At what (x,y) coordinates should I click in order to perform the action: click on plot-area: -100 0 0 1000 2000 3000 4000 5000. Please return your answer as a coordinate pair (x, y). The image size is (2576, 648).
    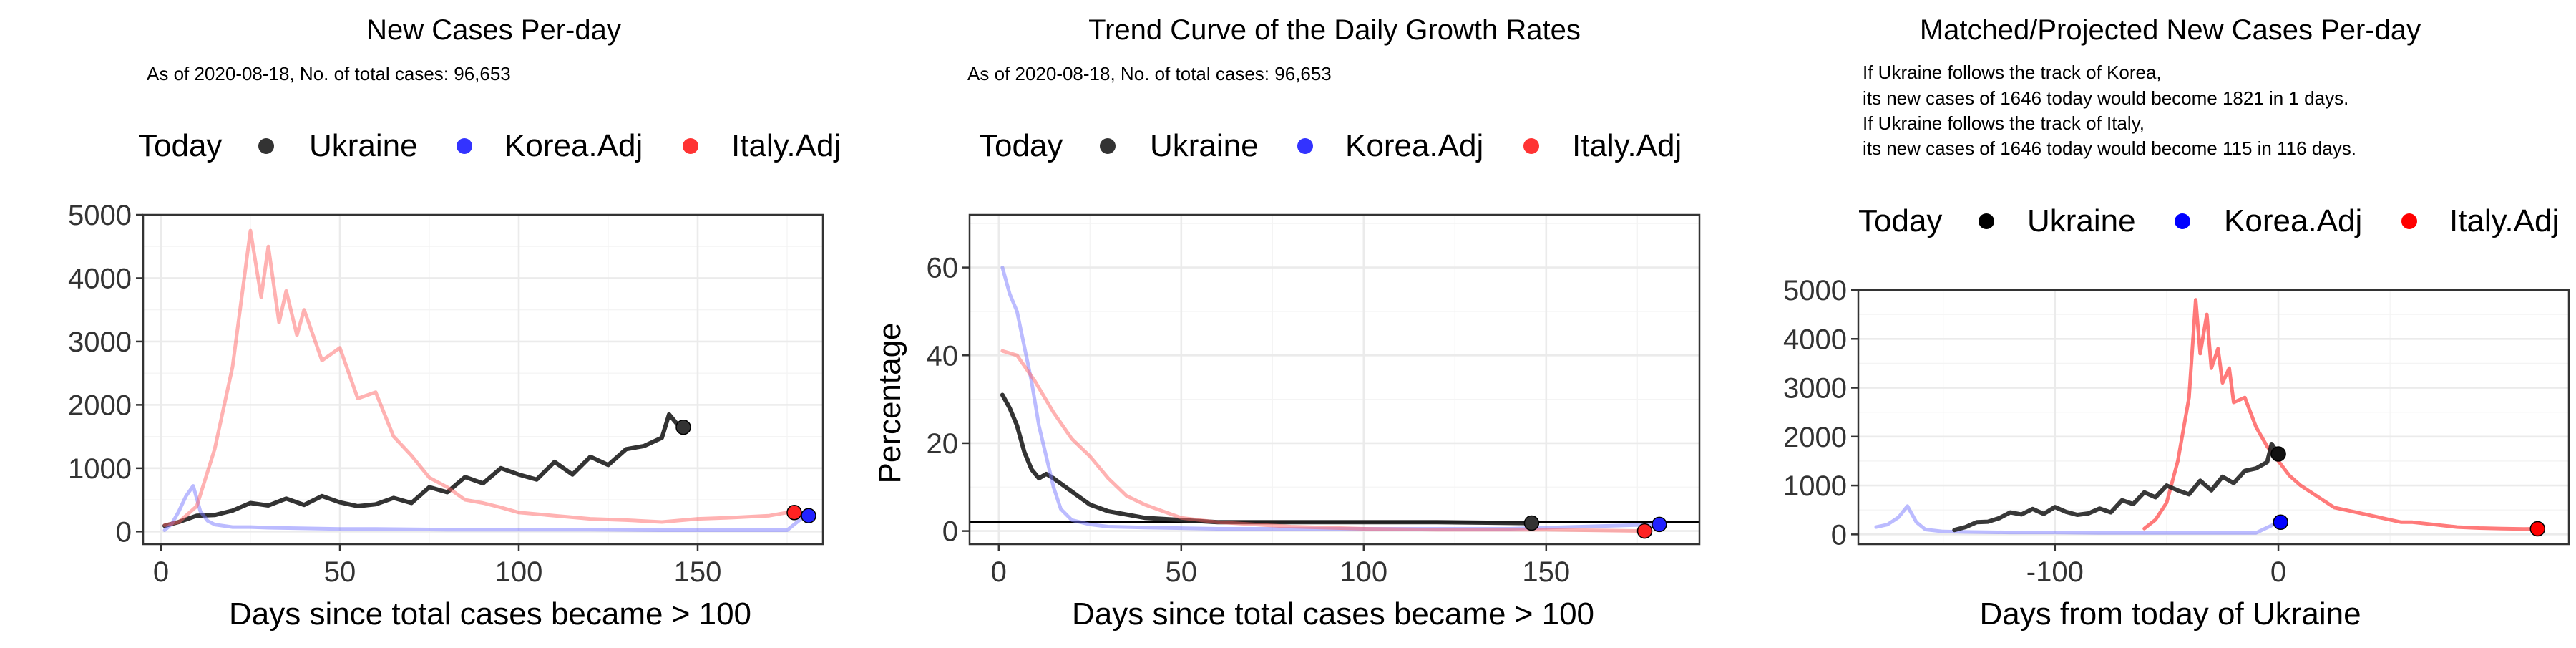
    Looking at the image, I should click on (2176, 432).